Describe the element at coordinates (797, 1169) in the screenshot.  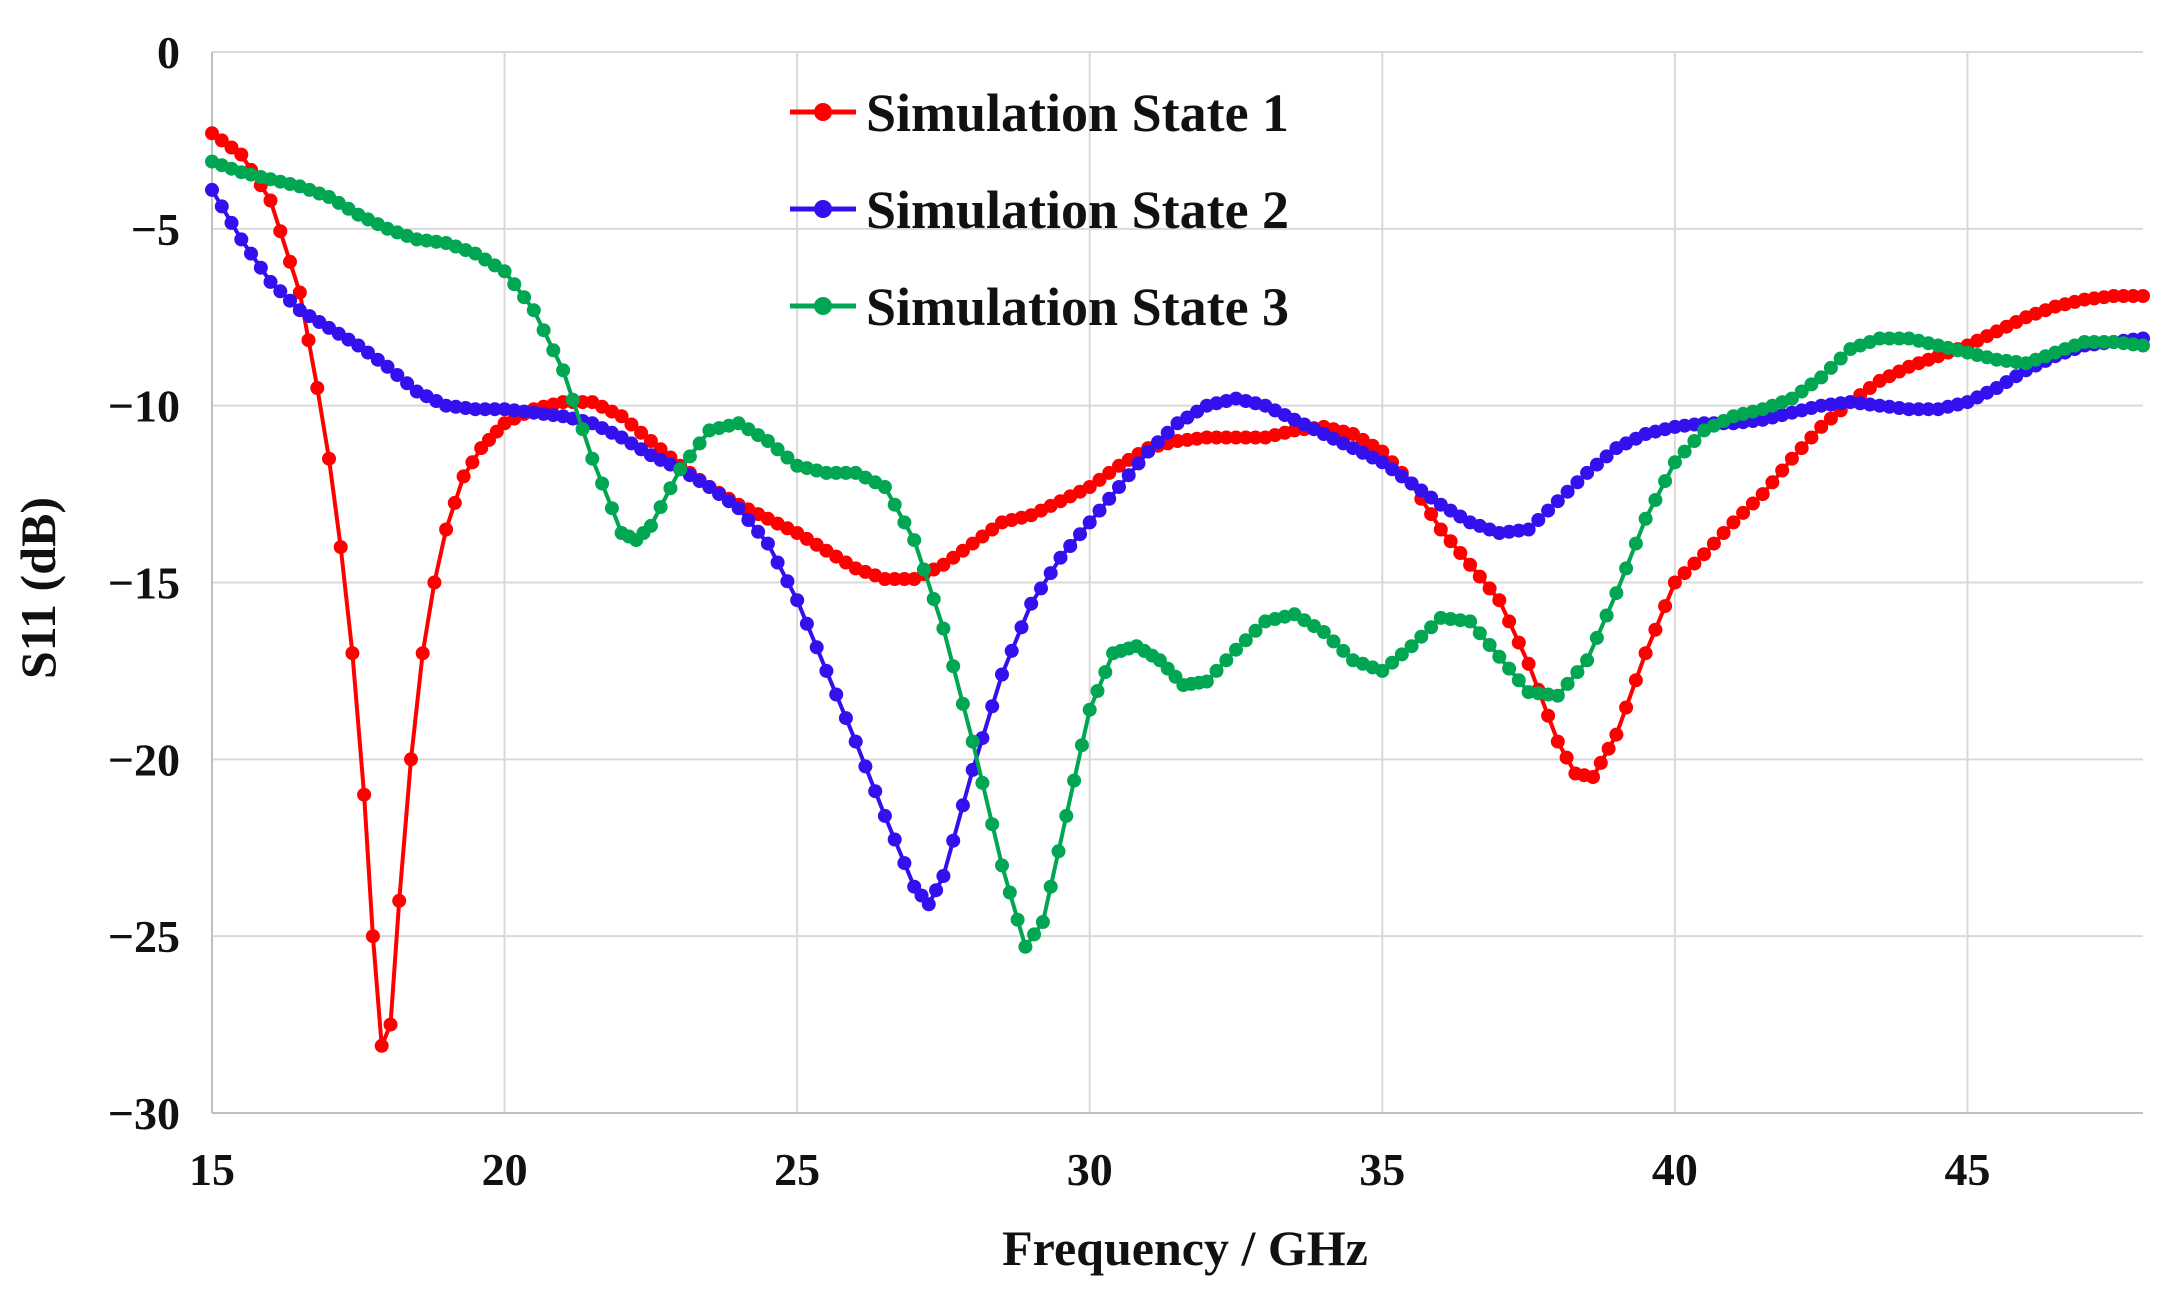
I see `x-tick-label: 25` at that location.